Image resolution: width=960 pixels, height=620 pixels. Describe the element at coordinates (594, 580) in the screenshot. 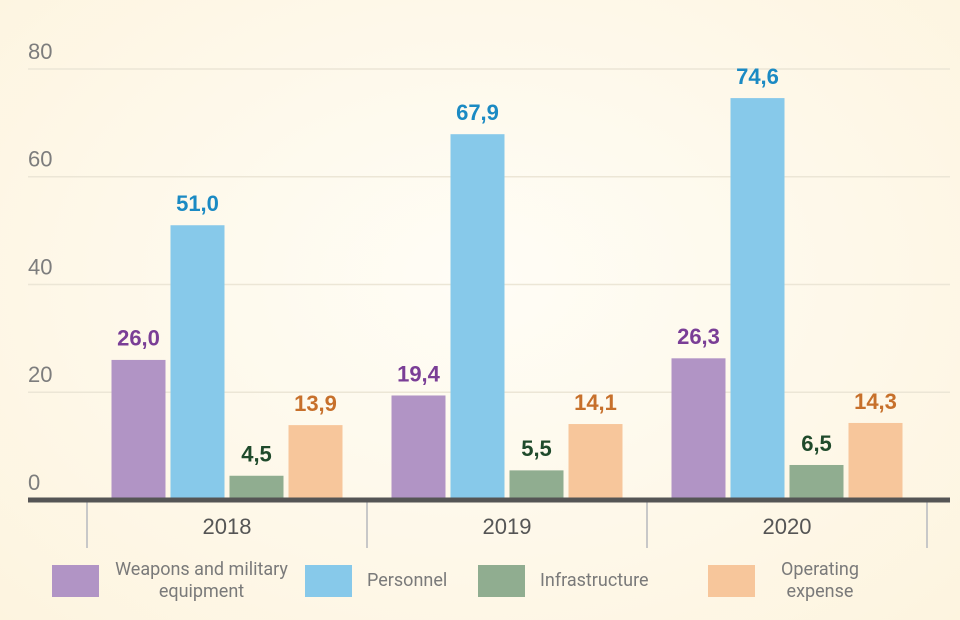

I see `legend-label: Infrastructure` at that location.